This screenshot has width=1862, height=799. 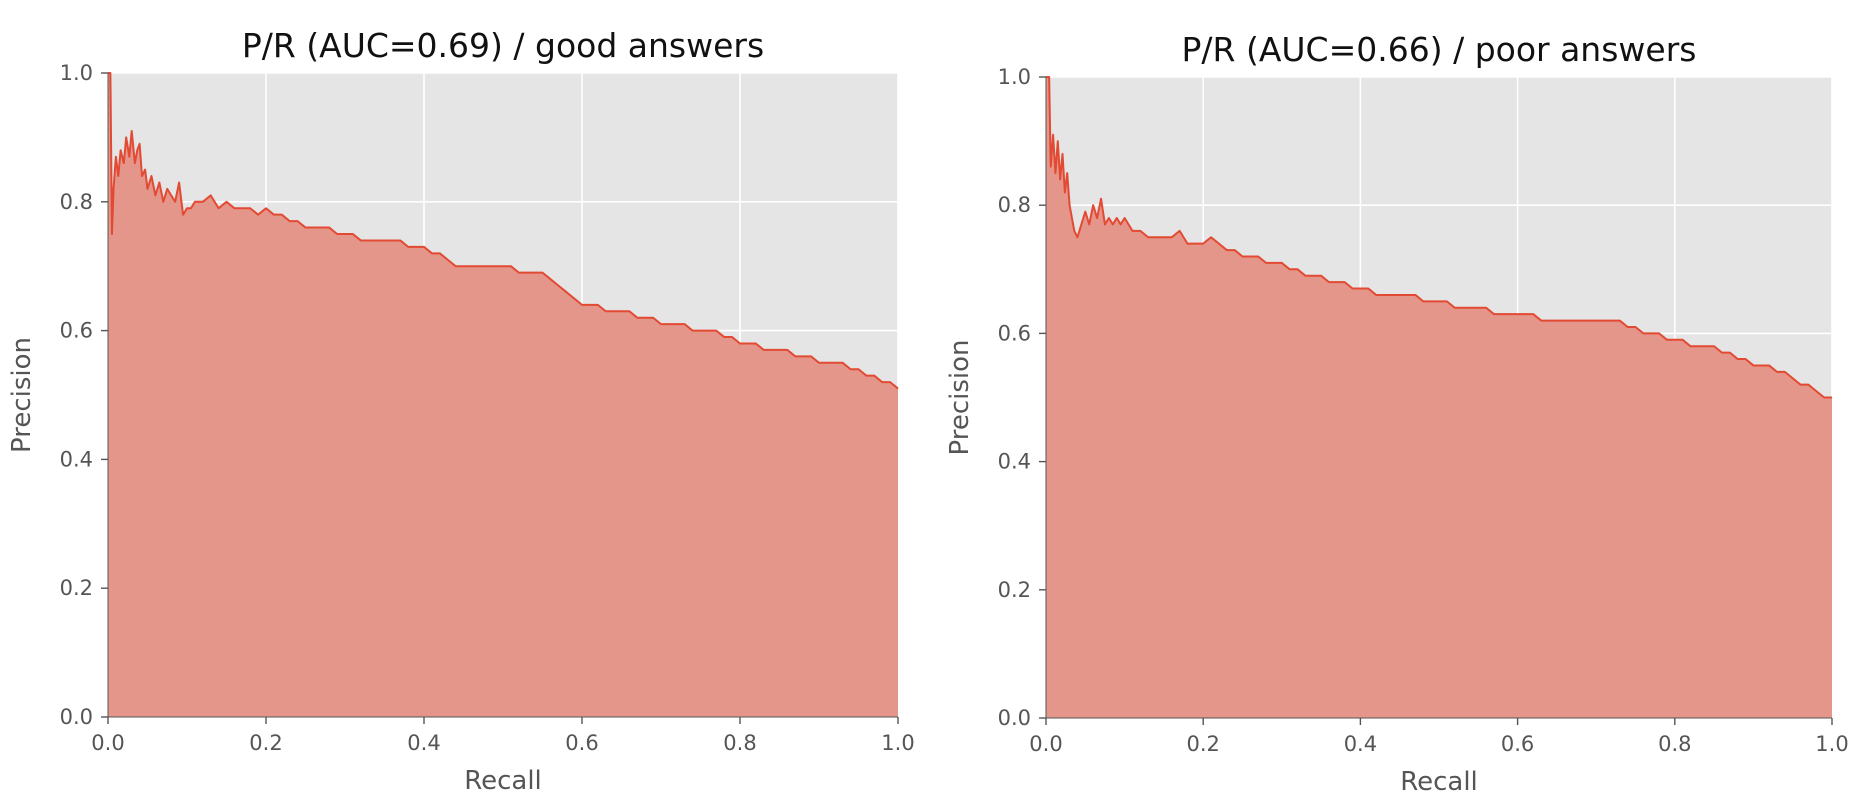 I want to click on chart-title: P/R (AUC=0.69) / good answers, so click(x=503, y=45).